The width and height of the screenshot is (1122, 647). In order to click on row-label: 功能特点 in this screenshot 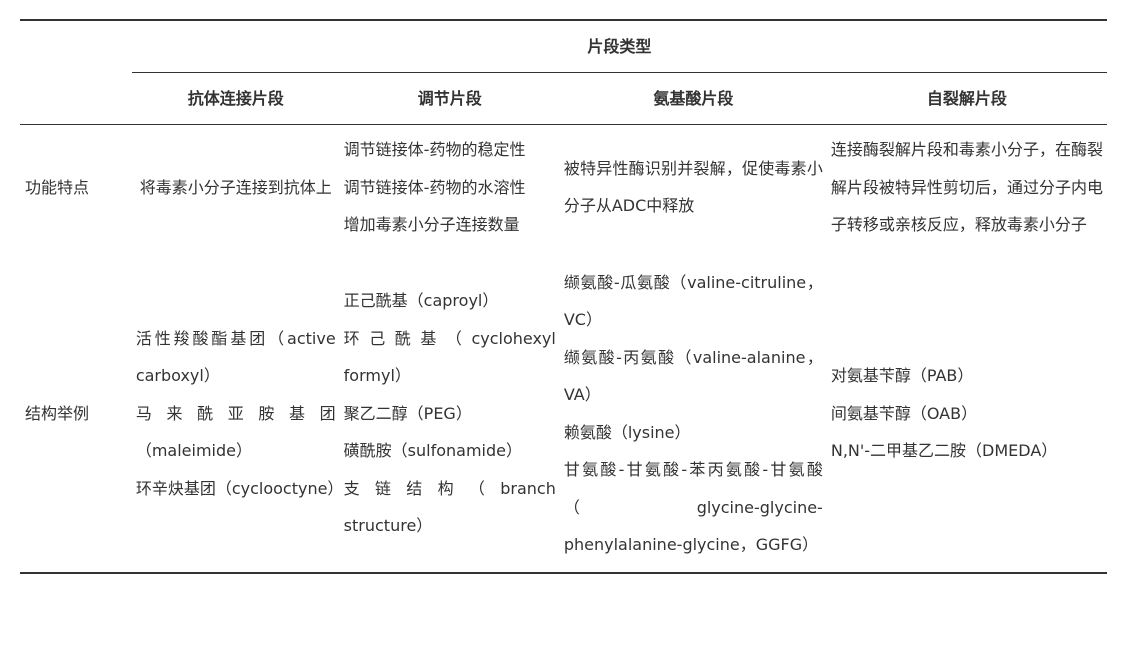, I will do `click(57, 187)`.